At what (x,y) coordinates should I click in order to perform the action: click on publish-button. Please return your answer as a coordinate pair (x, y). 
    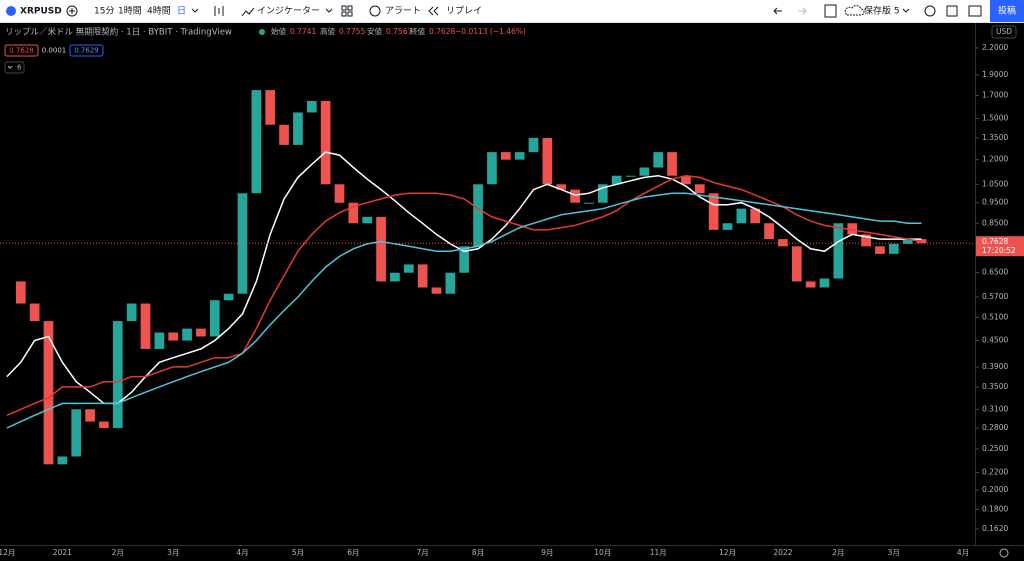
    Looking at the image, I should click on (1007, 11).